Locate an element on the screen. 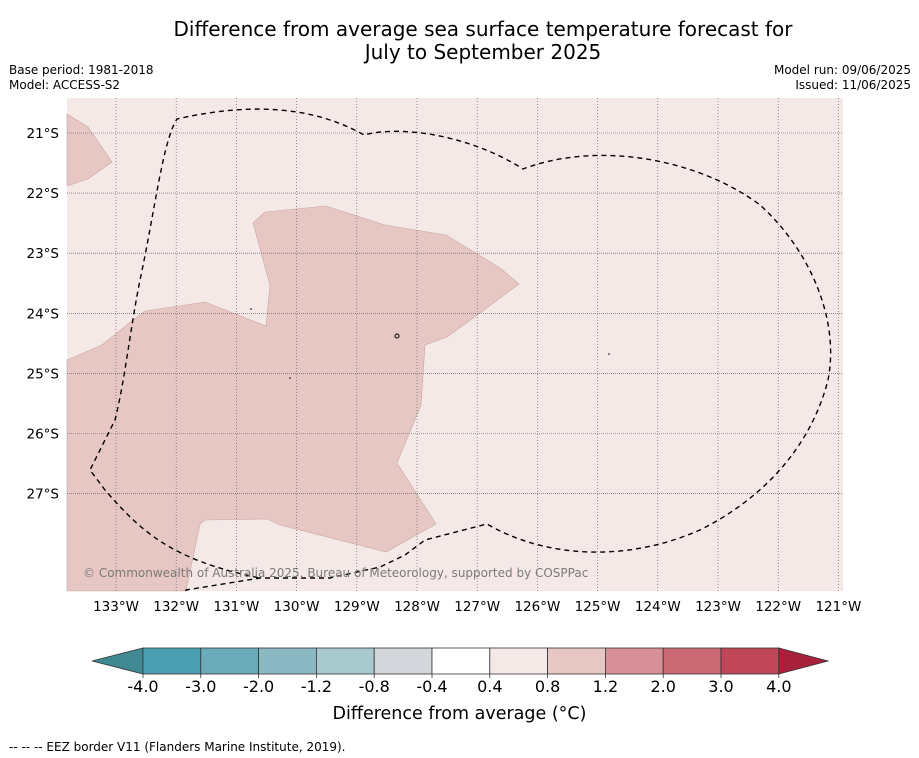 Image resolution: width=919 pixels, height=758 pixels. colorbar-tick-label: 0.4 is located at coordinates (489, 686).